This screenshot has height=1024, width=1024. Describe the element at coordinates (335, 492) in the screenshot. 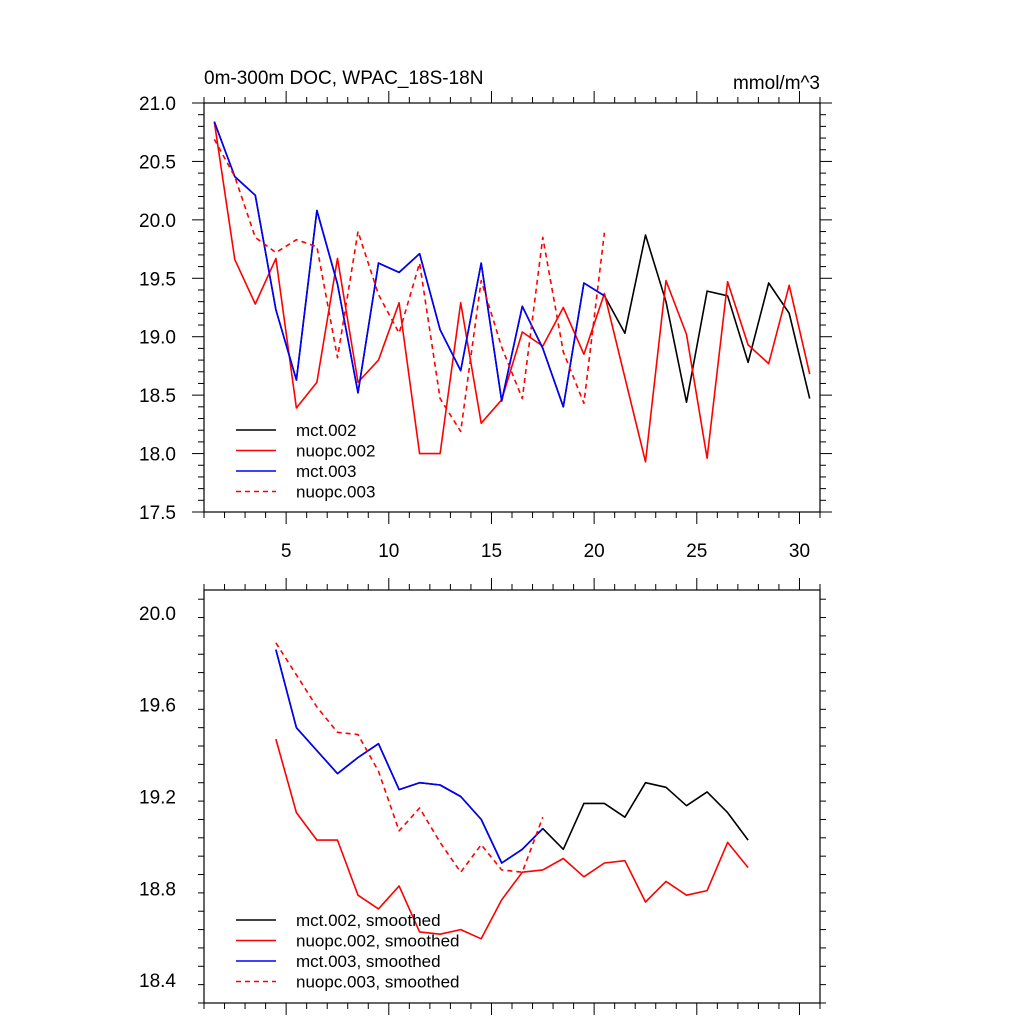

I see `legend-label: nuopc.003` at that location.